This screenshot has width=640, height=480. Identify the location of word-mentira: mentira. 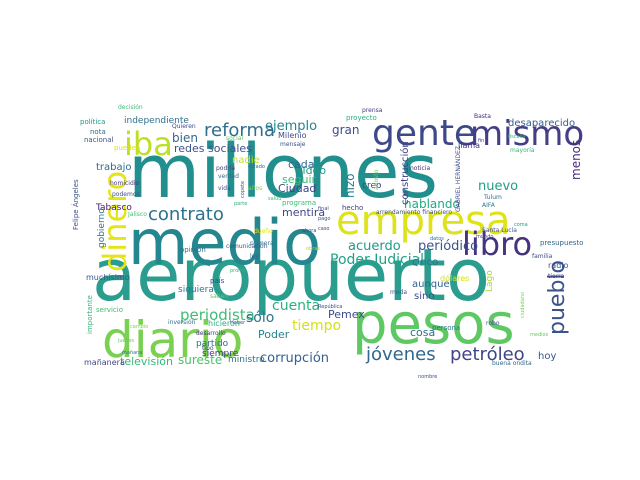
(303, 212).